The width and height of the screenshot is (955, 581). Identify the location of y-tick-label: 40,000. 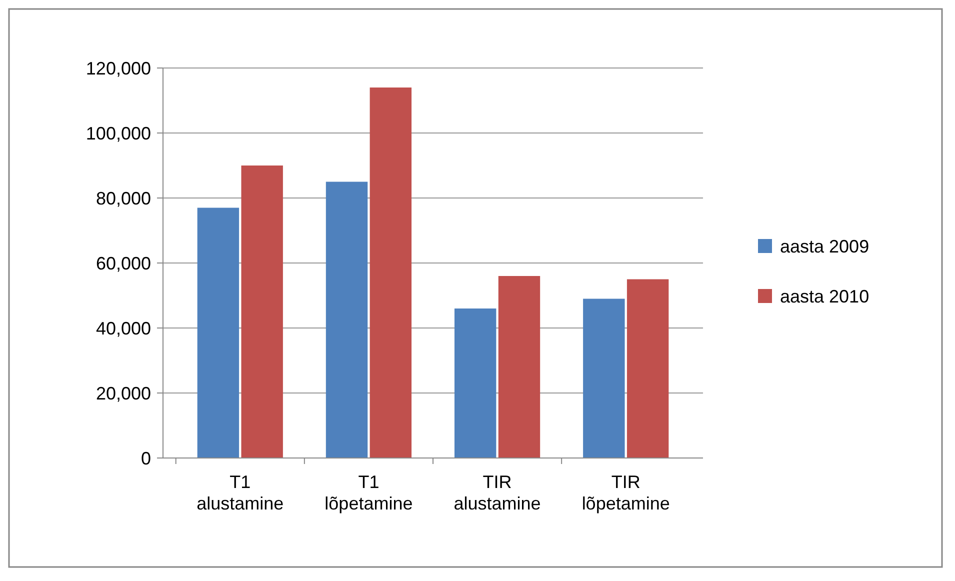
(123, 328).